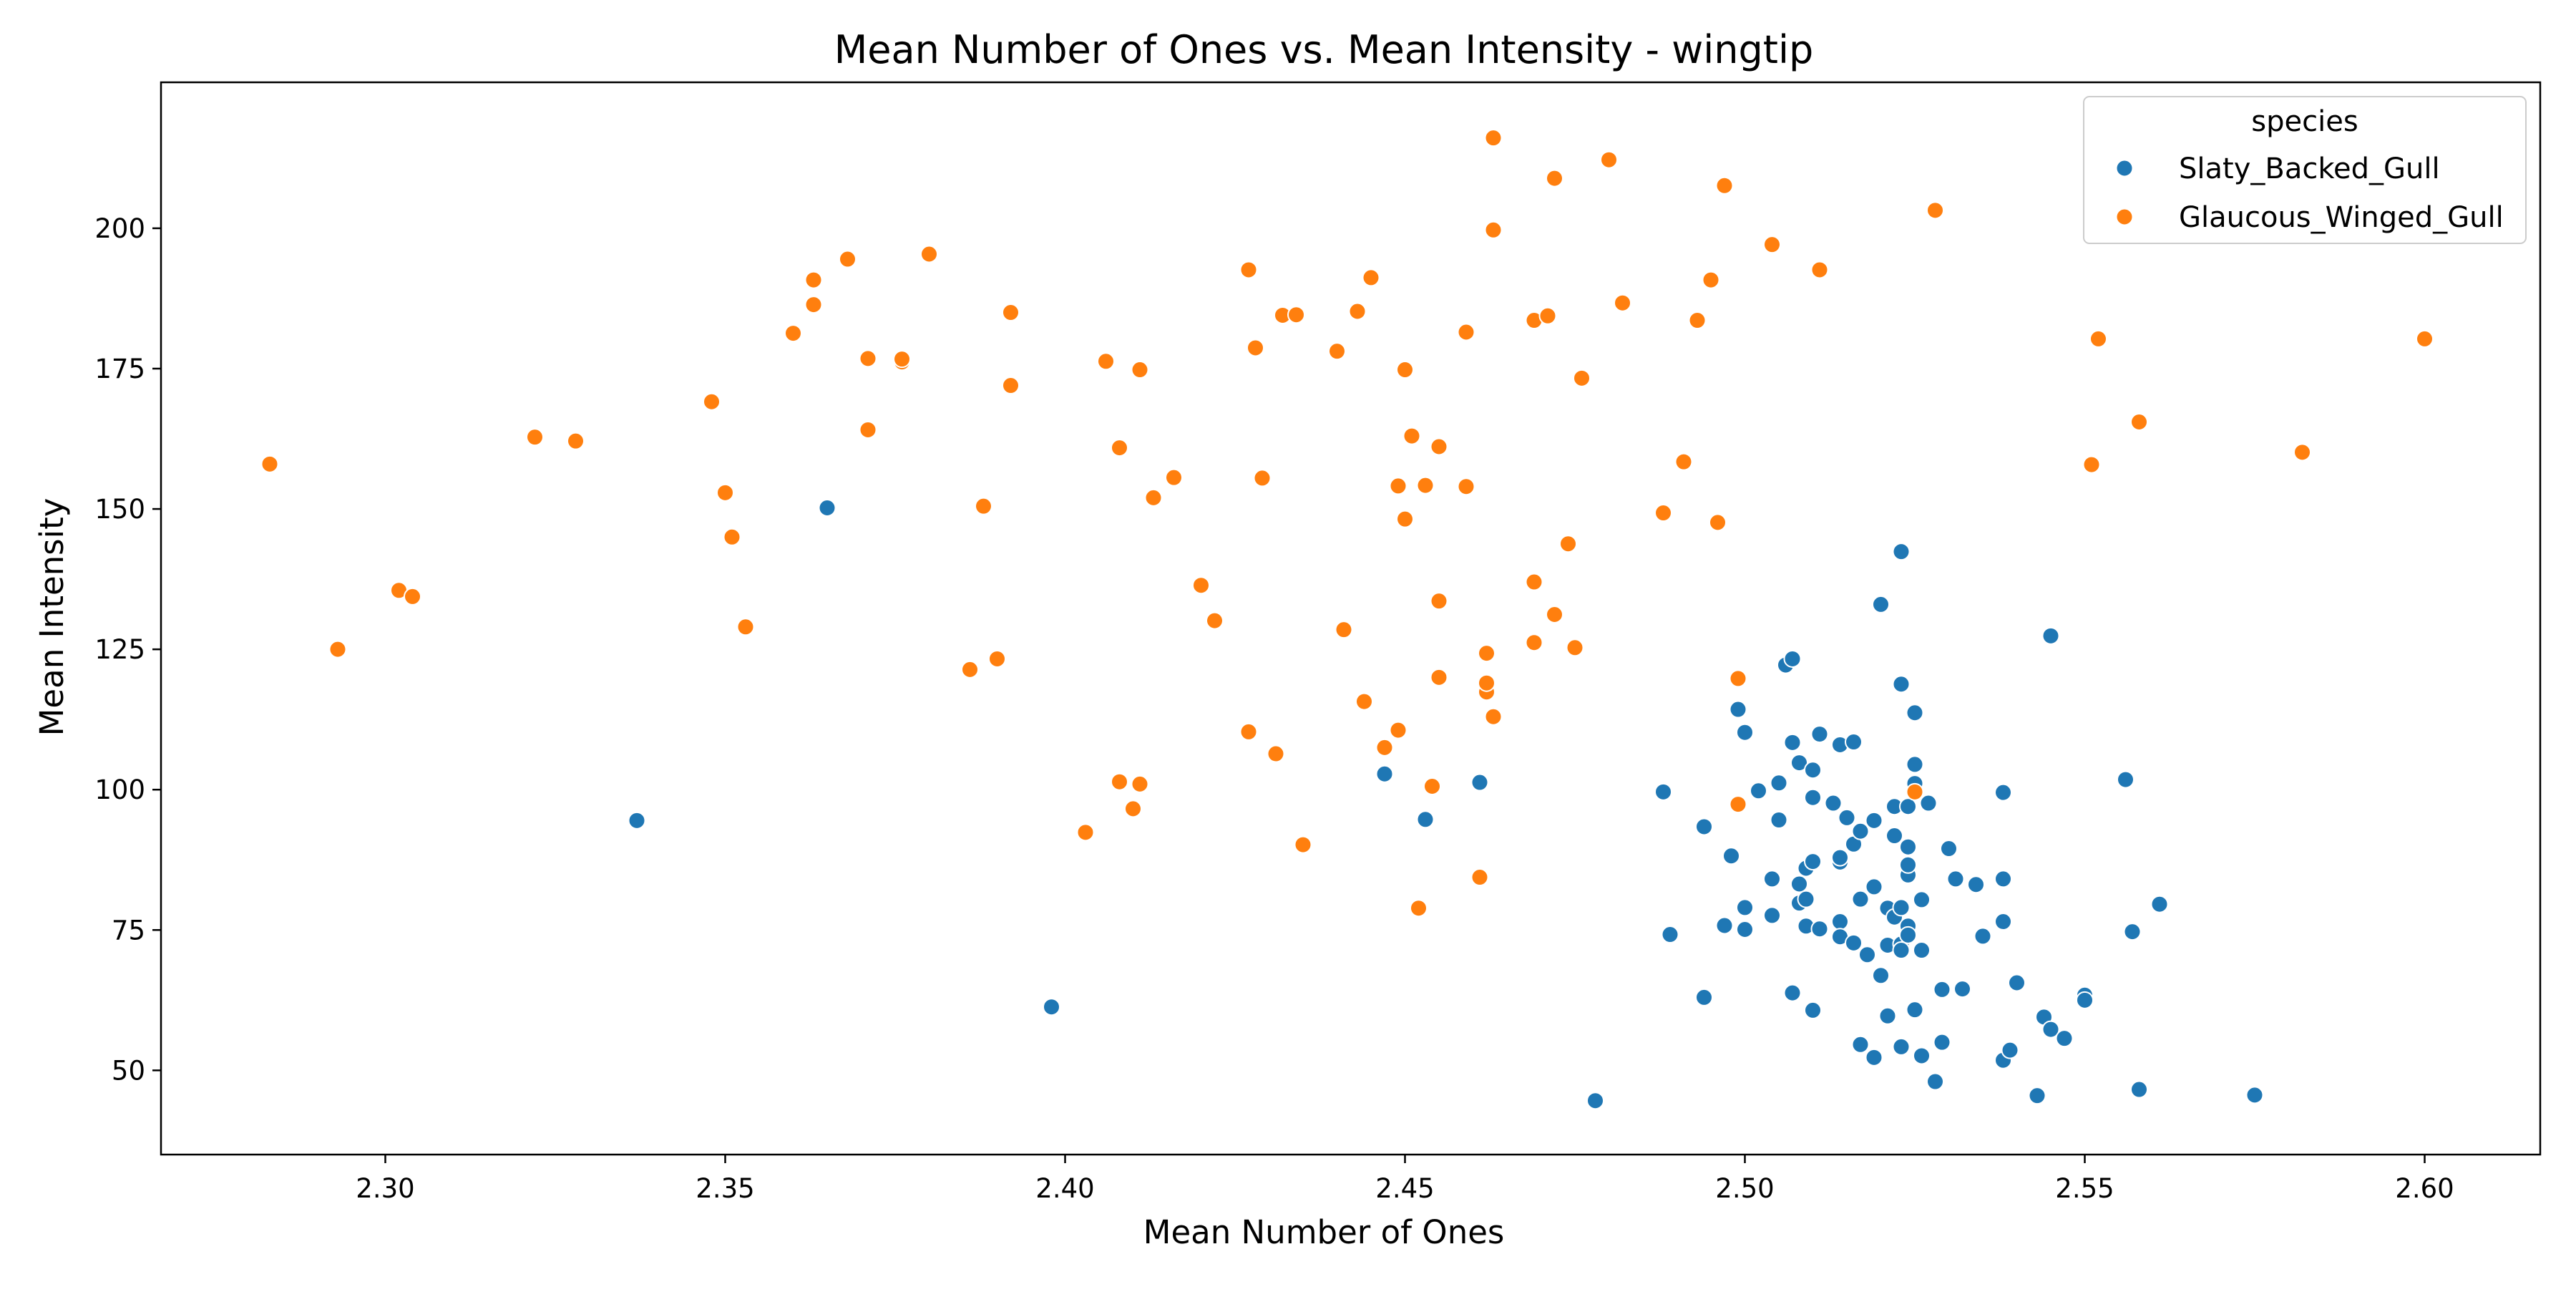  What do you see at coordinates (385, 1188) in the screenshot?
I see `x-tick-label: 2.30` at bounding box center [385, 1188].